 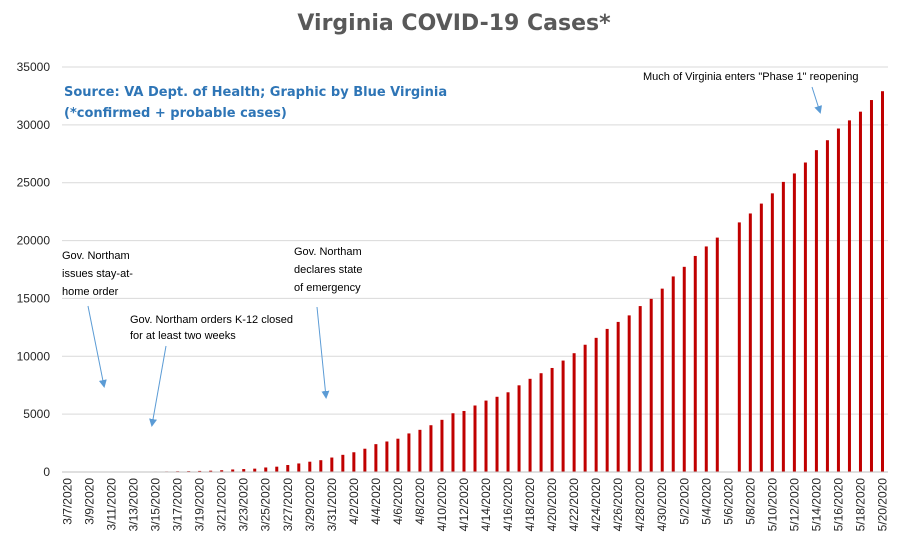 I want to click on x-tick-label: 3/19/2020, so click(x=200, y=505).